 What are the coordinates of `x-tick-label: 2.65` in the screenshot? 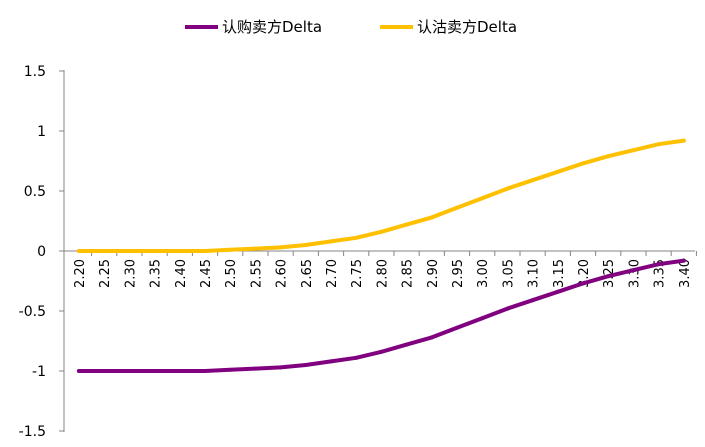 It's located at (307, 273).